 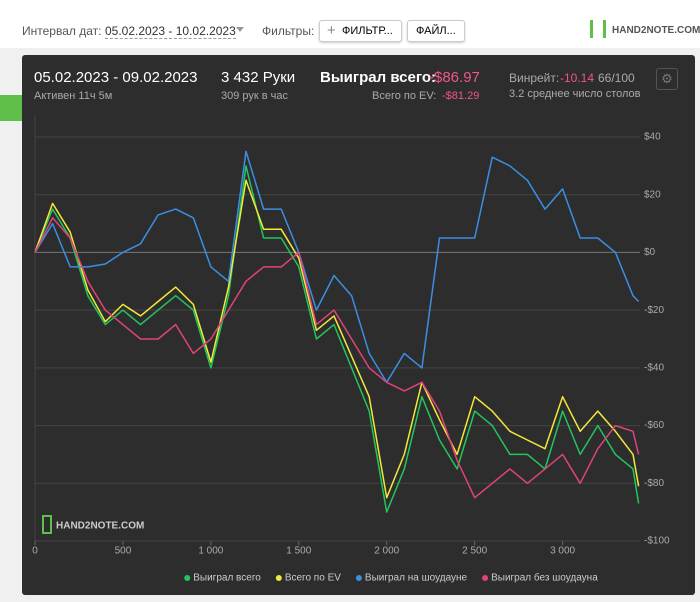 What do you see at coordinates (598, 29) in the screenshot?
I see `logo-icon` at bounding box center [598, 29].